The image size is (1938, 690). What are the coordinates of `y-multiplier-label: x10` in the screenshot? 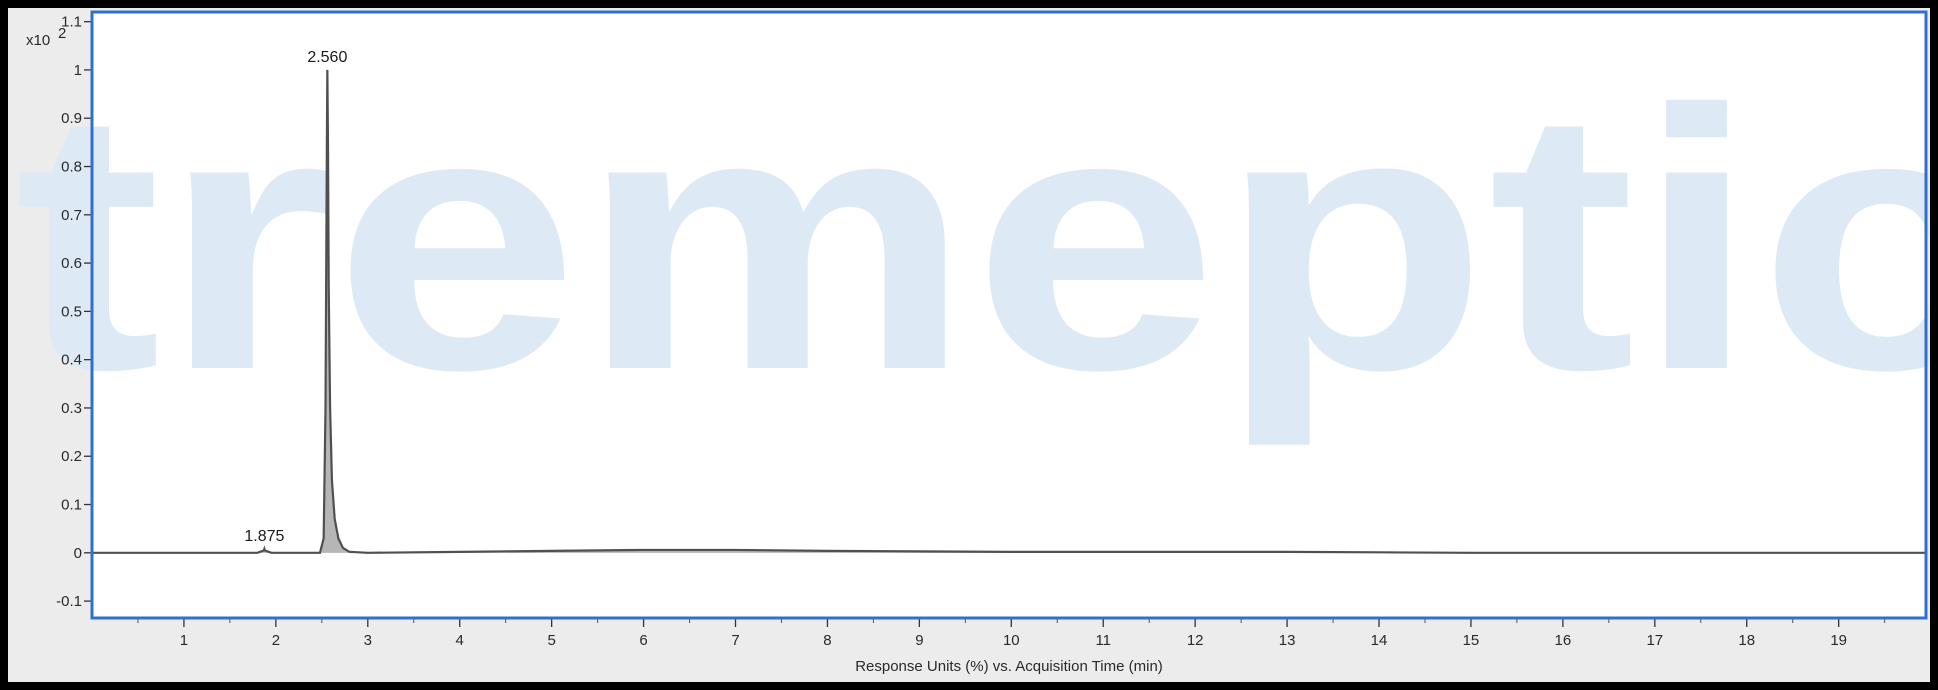 It's located at (38, 40).